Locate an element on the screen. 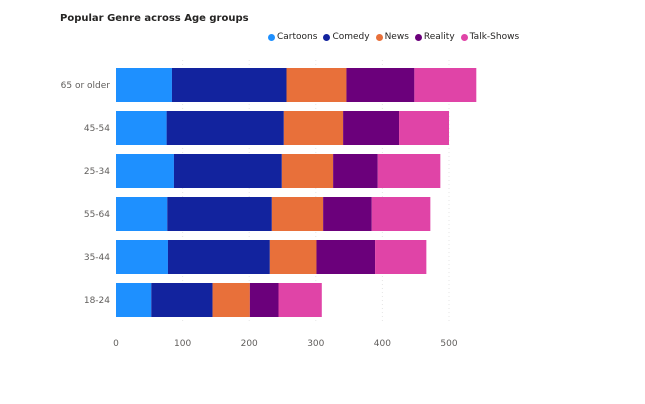 This screenshot has height=404, width=645. legend-item: News is located at coordinates (392, 37).